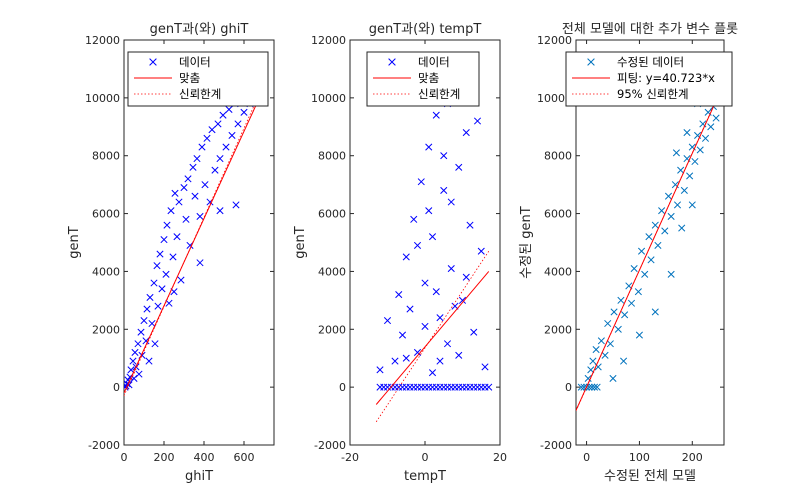  What do you see at coordinates (425, 29) in the screenshot?
I see `subplot-title: genT과(와) tempT` at bounding box center [425, 29].